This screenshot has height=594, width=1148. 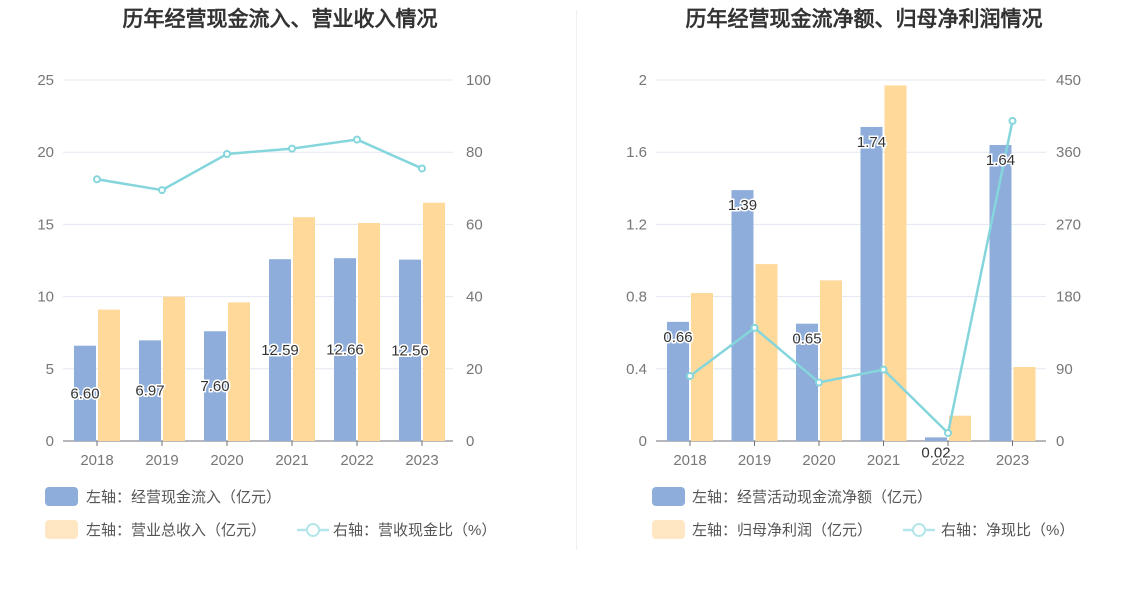 What do you see at coordinates (806, 339) in the screenshot?
I see `bar-value-label: 0.65` at bounding box center [806, 339].